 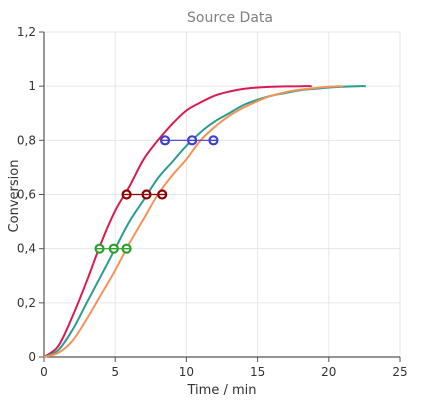 What do you see at coordinates (26, 303) in the screenshot?
I see `y-tick-label: 0,2` at bounding box center [26, 303].